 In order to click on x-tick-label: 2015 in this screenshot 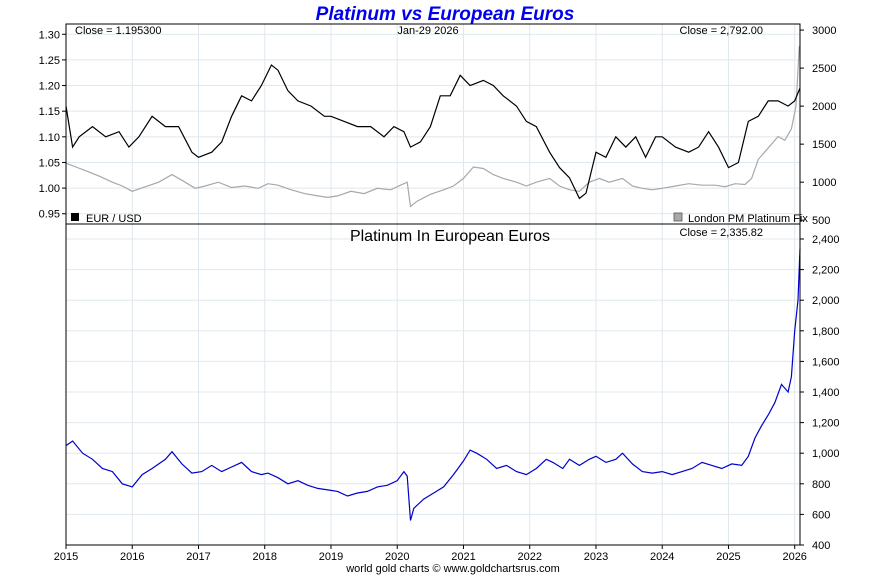, I will do `click(66, 557)`.